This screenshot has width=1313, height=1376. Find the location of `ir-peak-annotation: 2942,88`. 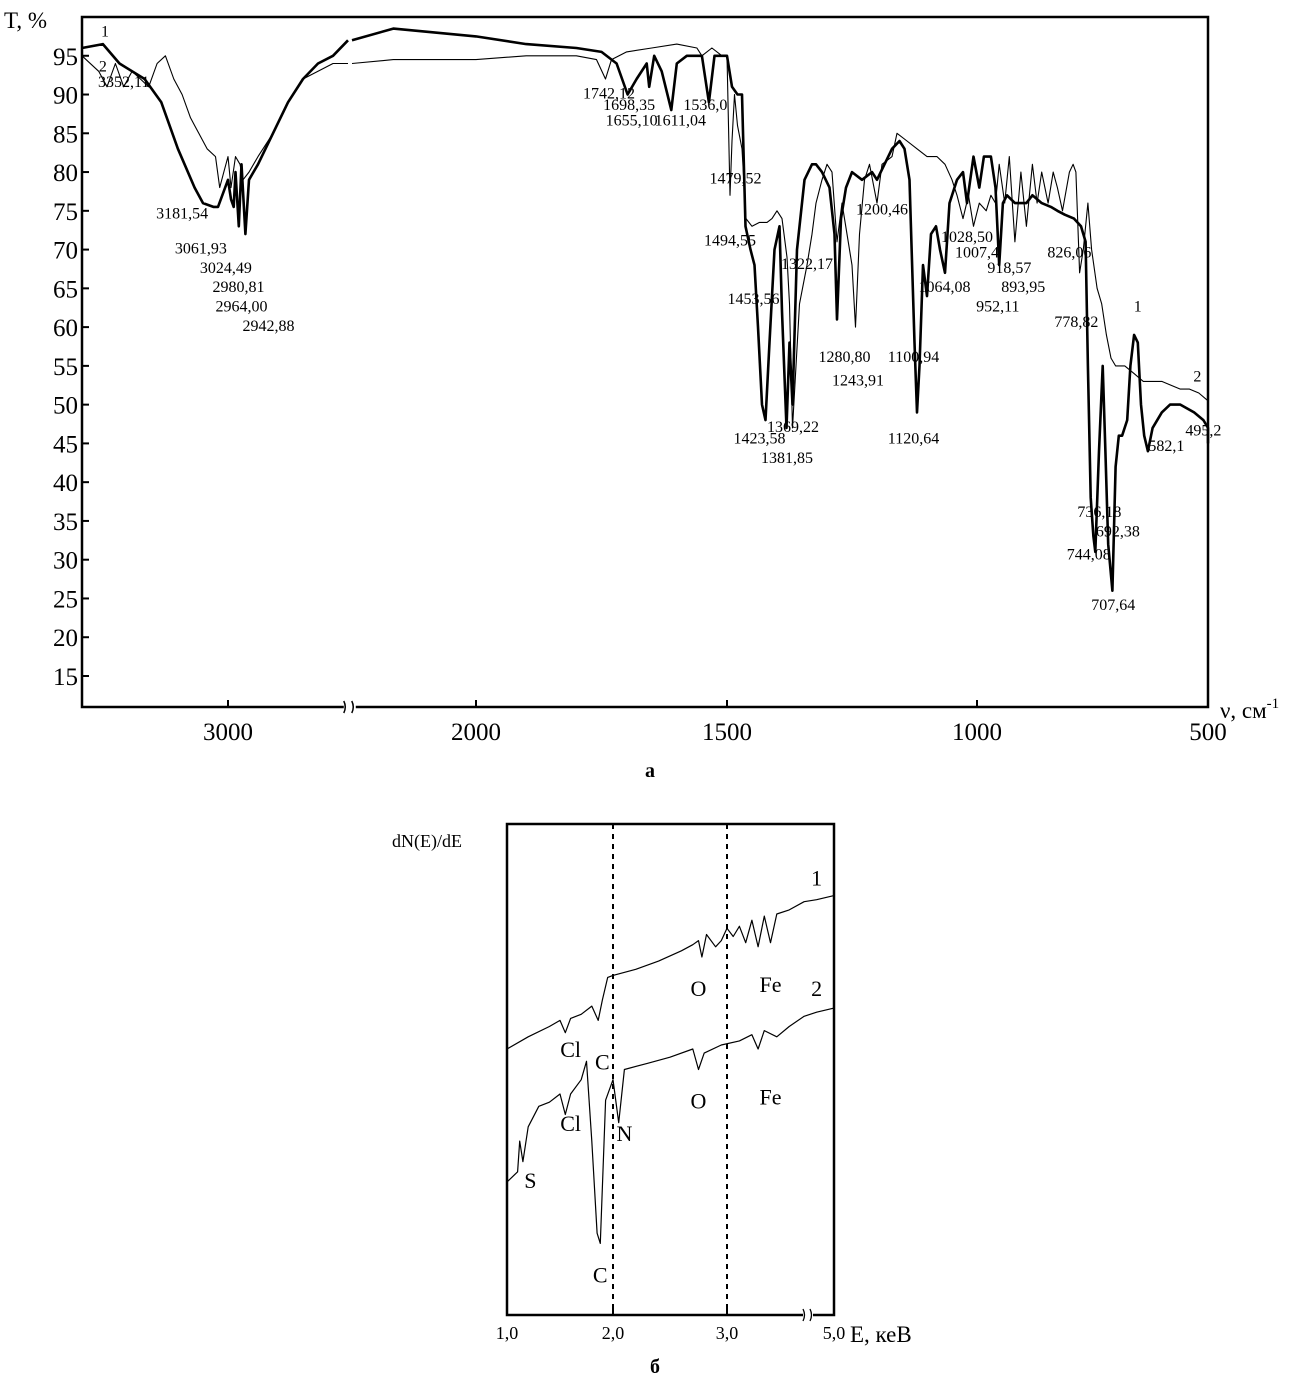

ir-peak-annotation: 2942,88 is located at coordinates (269, 326).